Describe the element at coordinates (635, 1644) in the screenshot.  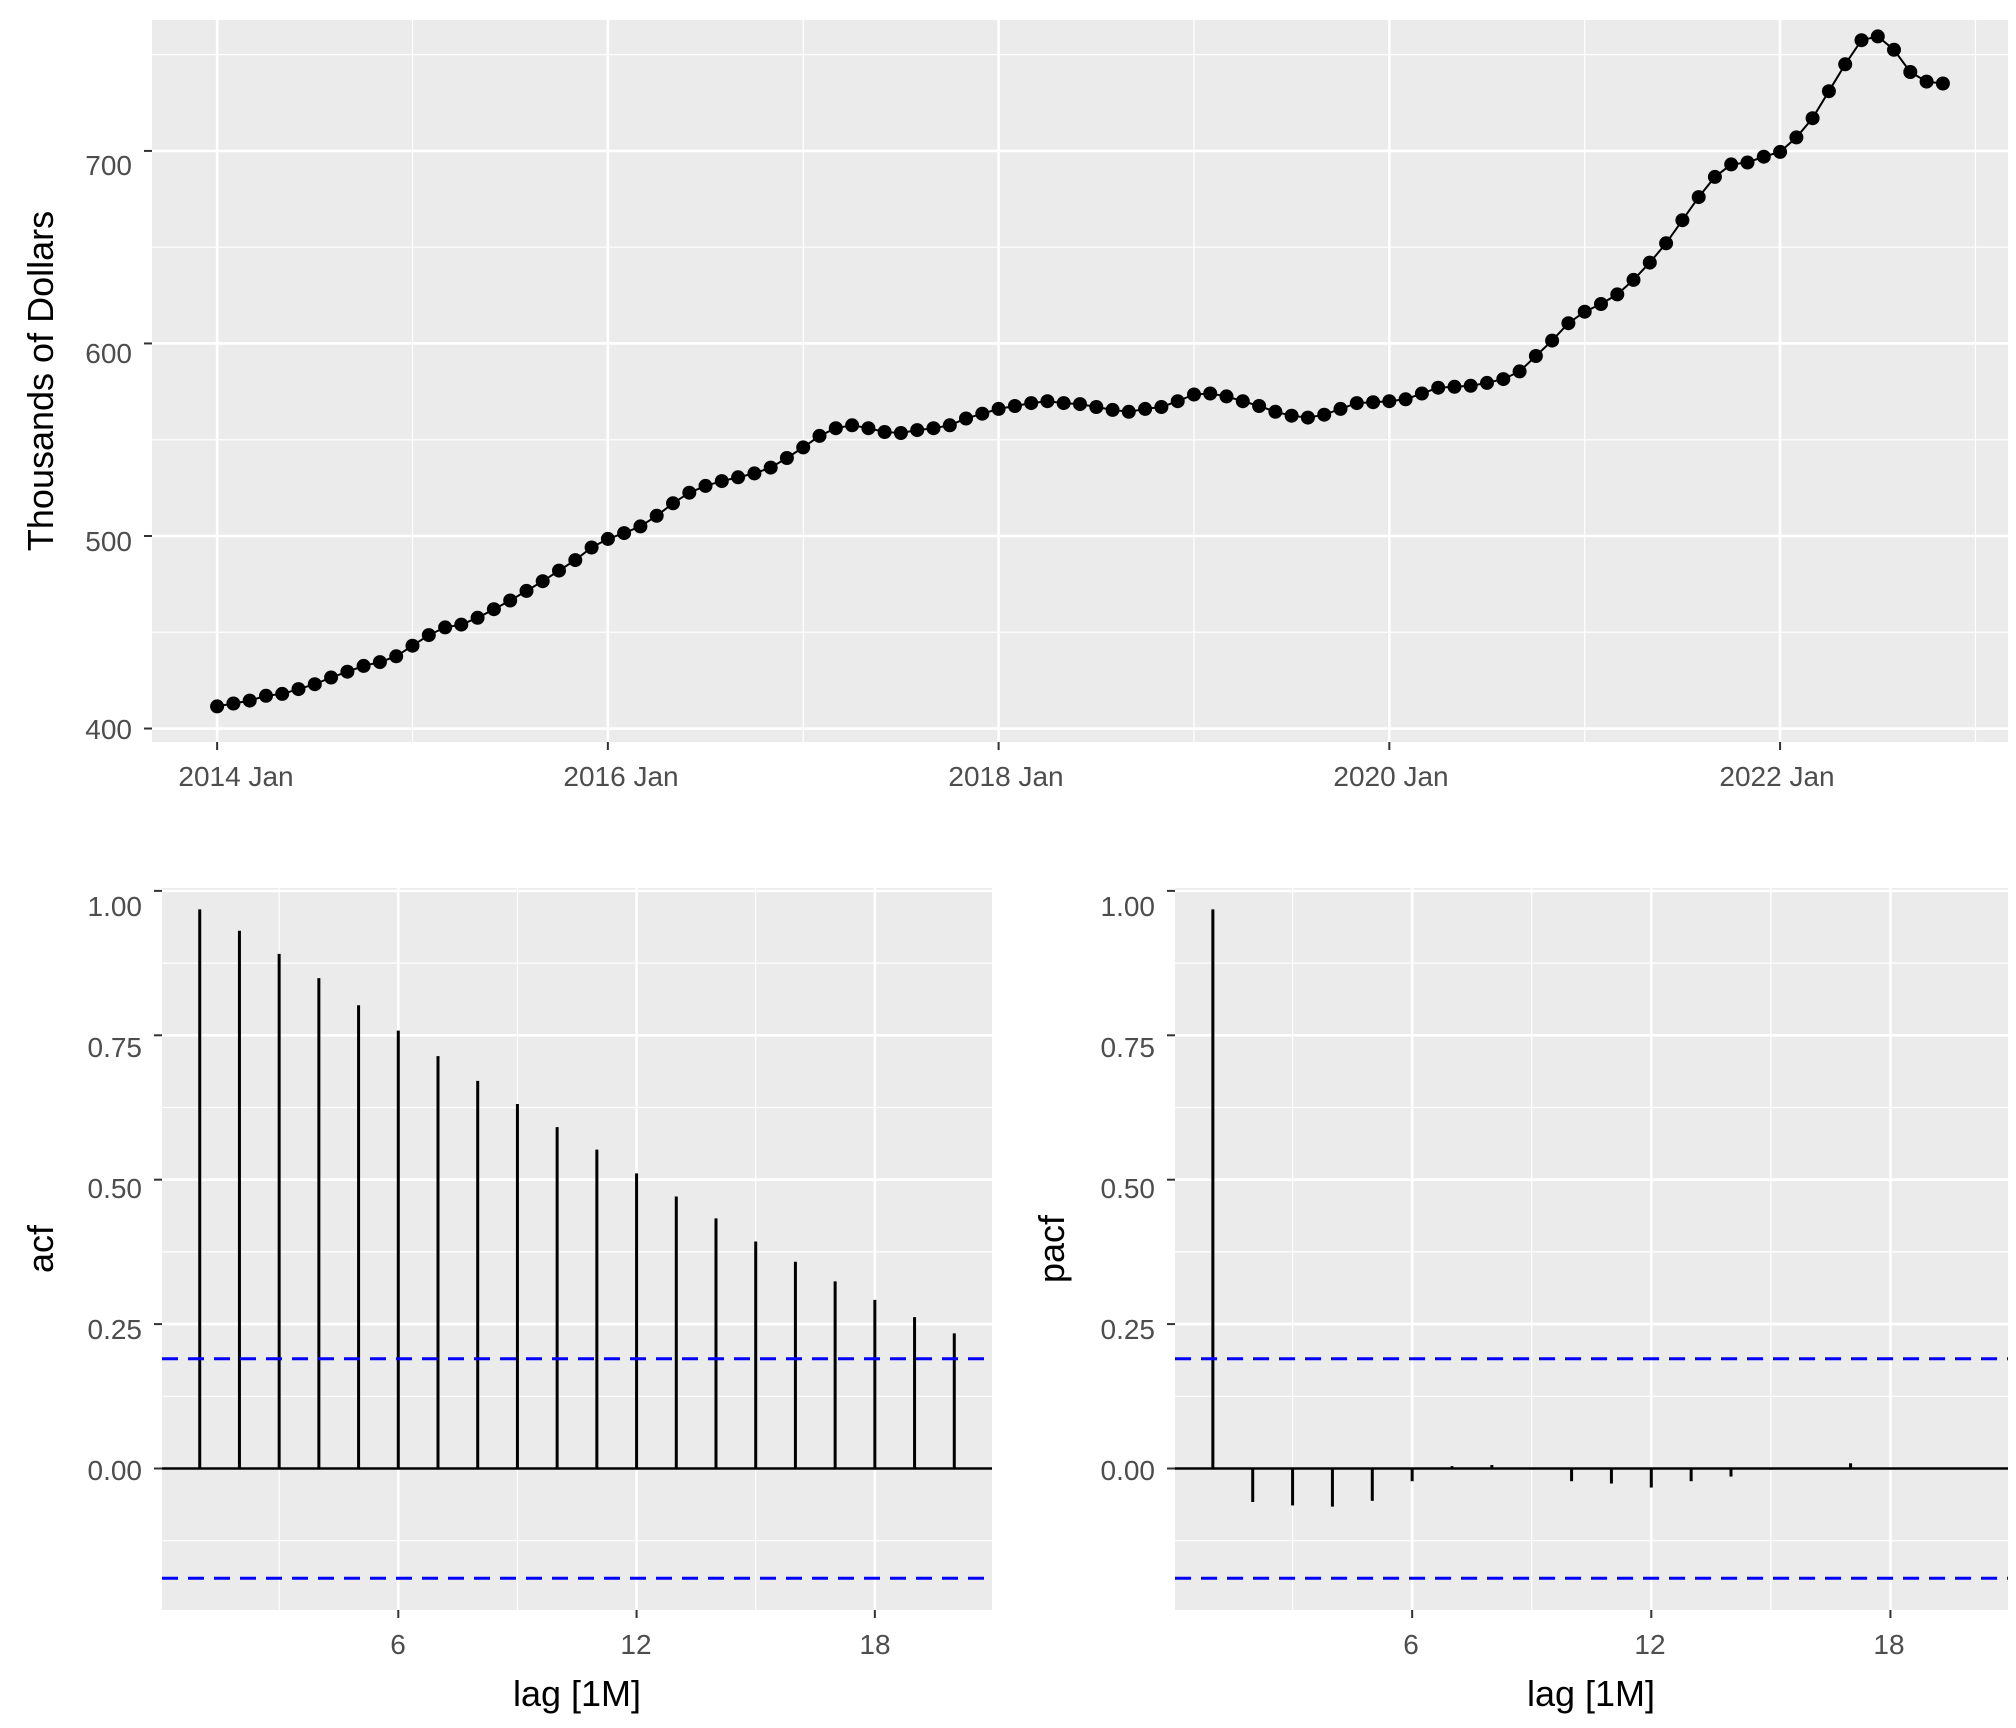
I see `acf-xtick-label-12: 12` at that location.